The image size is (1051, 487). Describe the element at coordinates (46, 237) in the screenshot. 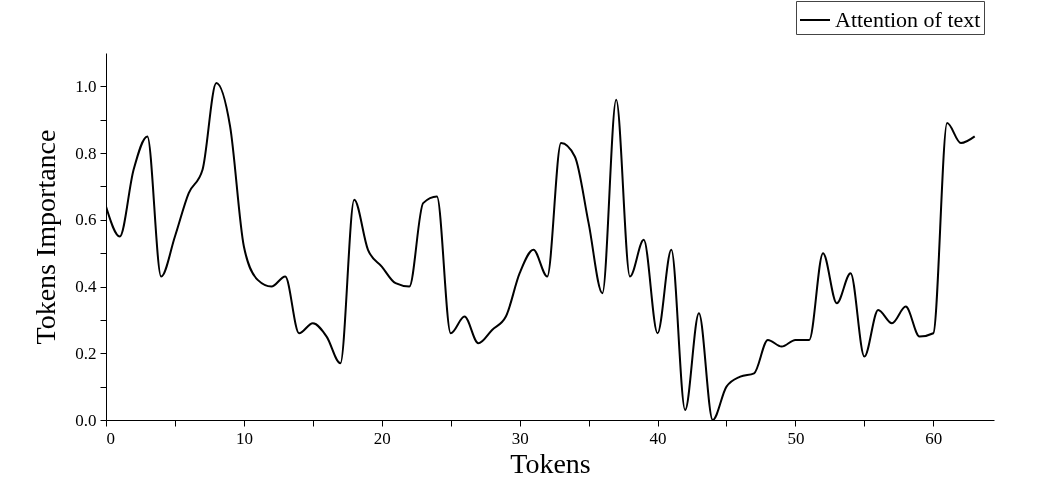

I see `y-axis-title: Tokens Importance` at that location.